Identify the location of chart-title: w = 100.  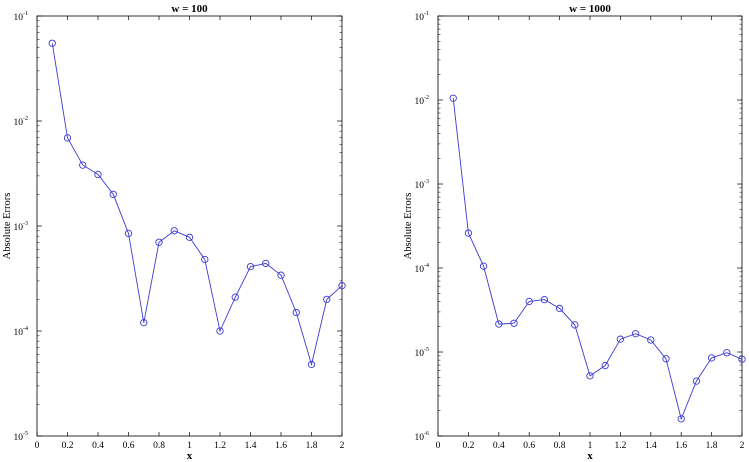
(189, 9).